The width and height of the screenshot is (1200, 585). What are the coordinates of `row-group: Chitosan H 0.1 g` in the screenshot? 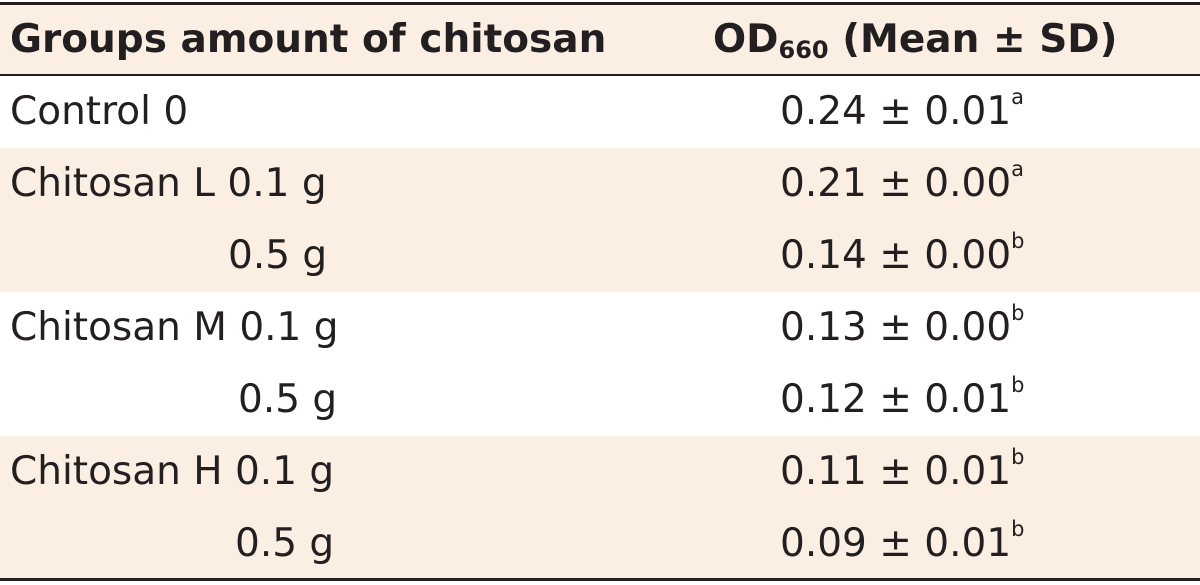 It's located at (172, 471).